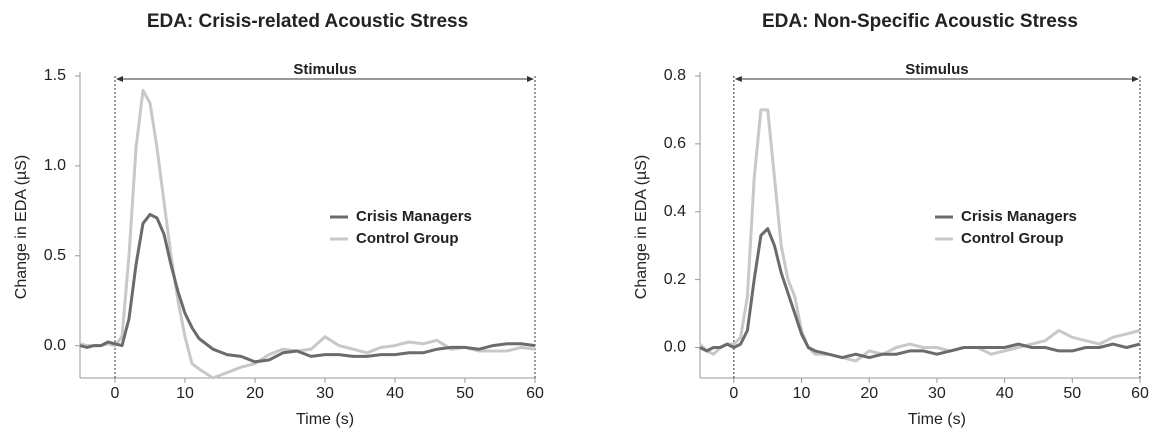 Image resolution: width=1157 pixels, height=434 pixels. I want to click on y-tick-label: 1.5, so click(55, 75).